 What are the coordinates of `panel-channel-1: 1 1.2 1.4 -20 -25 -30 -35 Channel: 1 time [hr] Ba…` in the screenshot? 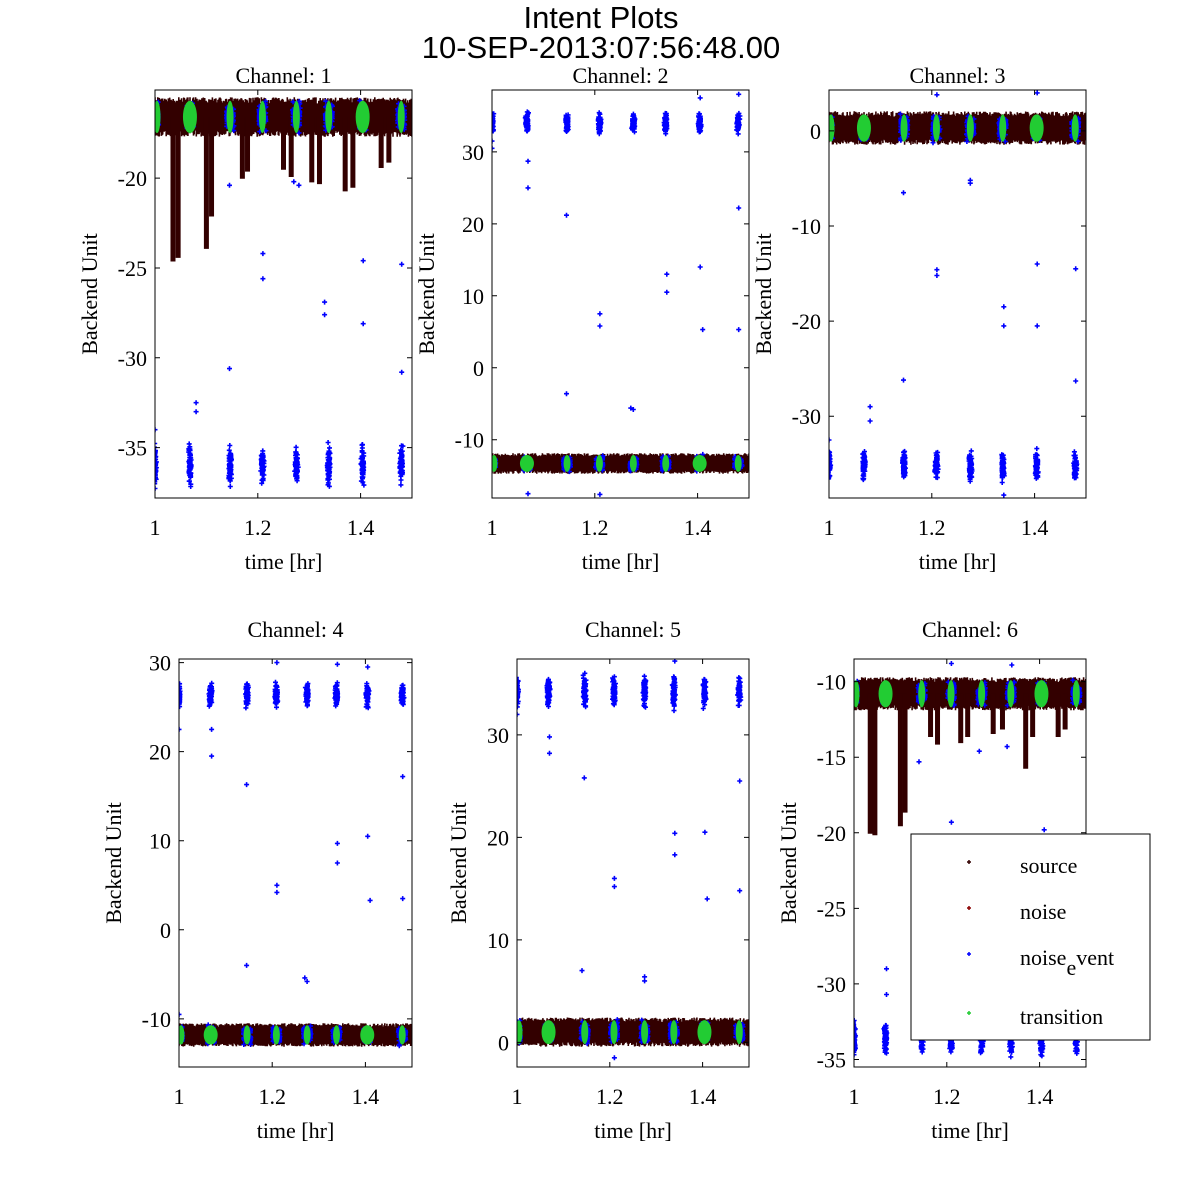 It's located at (245, 318).